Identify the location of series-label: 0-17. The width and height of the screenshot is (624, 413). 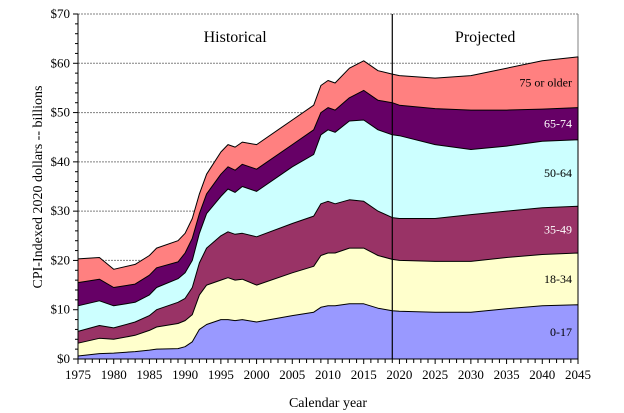
(561, 332).